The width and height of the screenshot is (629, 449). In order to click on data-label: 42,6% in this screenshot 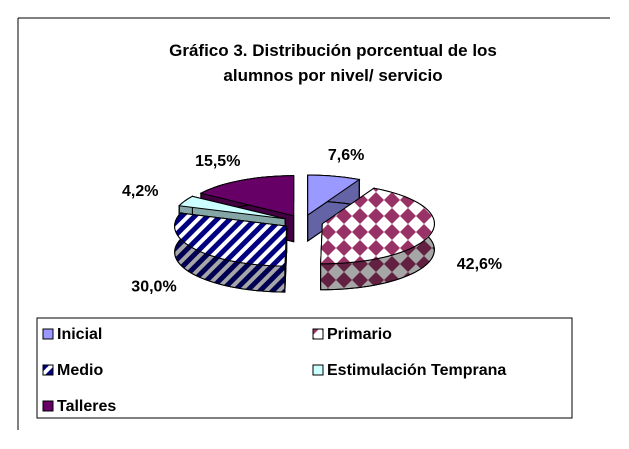, I will do `click(479, 264)`.